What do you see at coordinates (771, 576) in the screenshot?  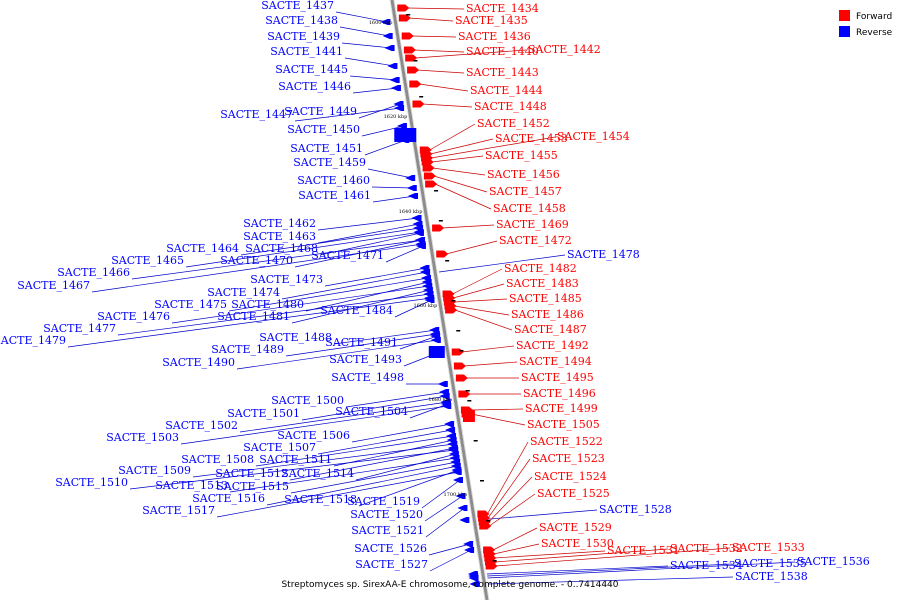 I see `reverse-gene-label: SACTE_1538` at bounding box center [771, 576].